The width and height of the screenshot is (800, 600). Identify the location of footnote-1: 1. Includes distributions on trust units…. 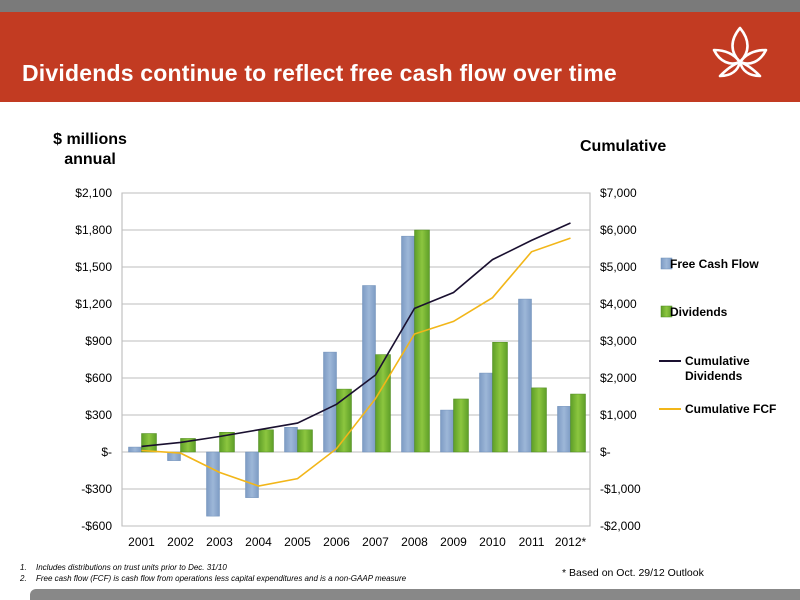
(123, 567).